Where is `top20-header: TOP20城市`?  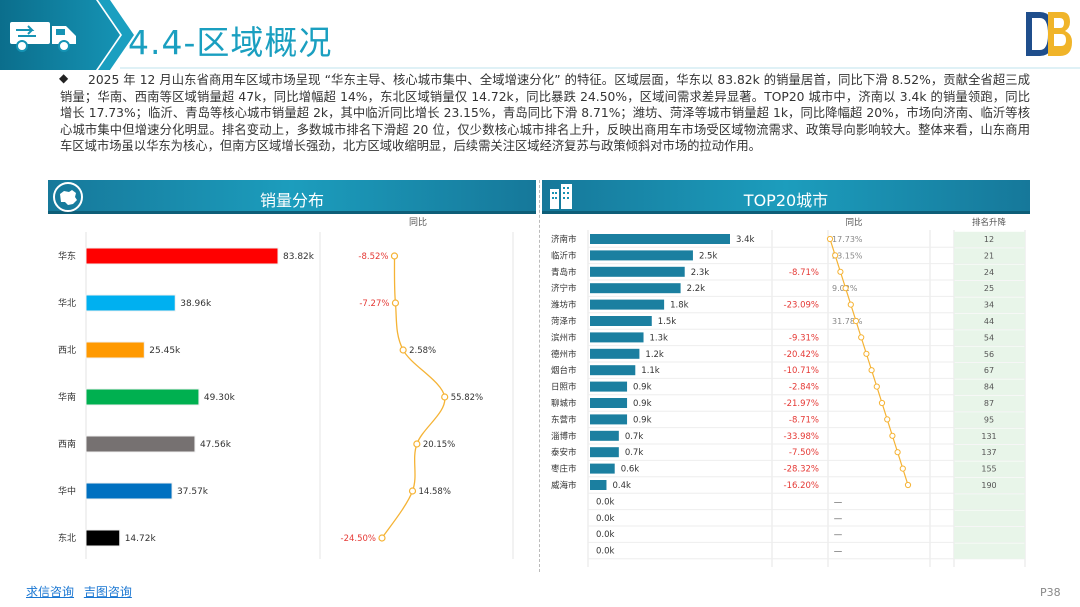 top20-header: TOP20城市 is located at coordinates (786, 197).